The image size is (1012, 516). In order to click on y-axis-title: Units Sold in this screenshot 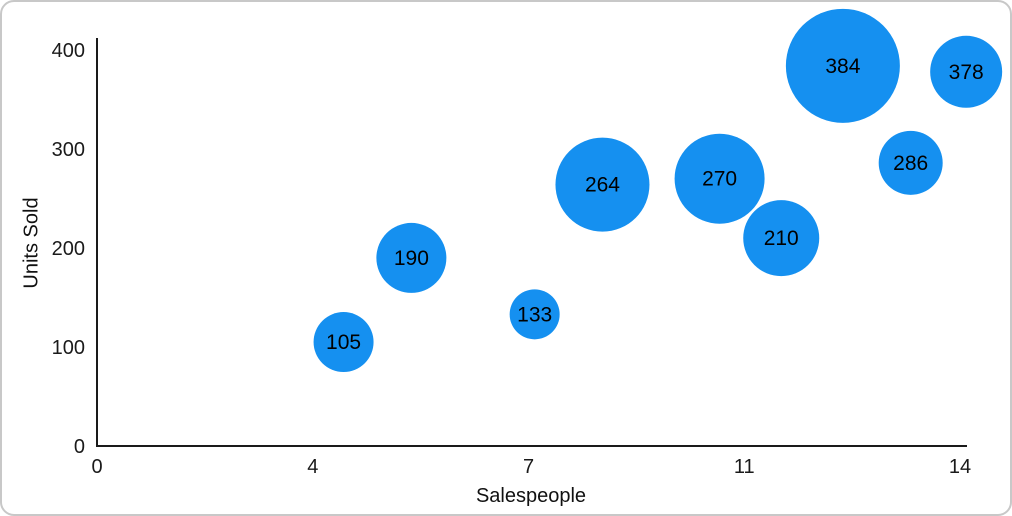, I will do `click(31, 243)`.